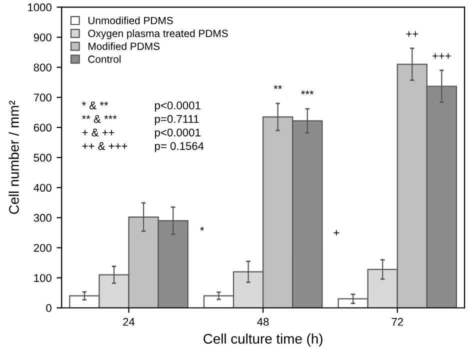 The image size is (474, 358). I want to click on y-tick-label: 600, so click(43, 128).